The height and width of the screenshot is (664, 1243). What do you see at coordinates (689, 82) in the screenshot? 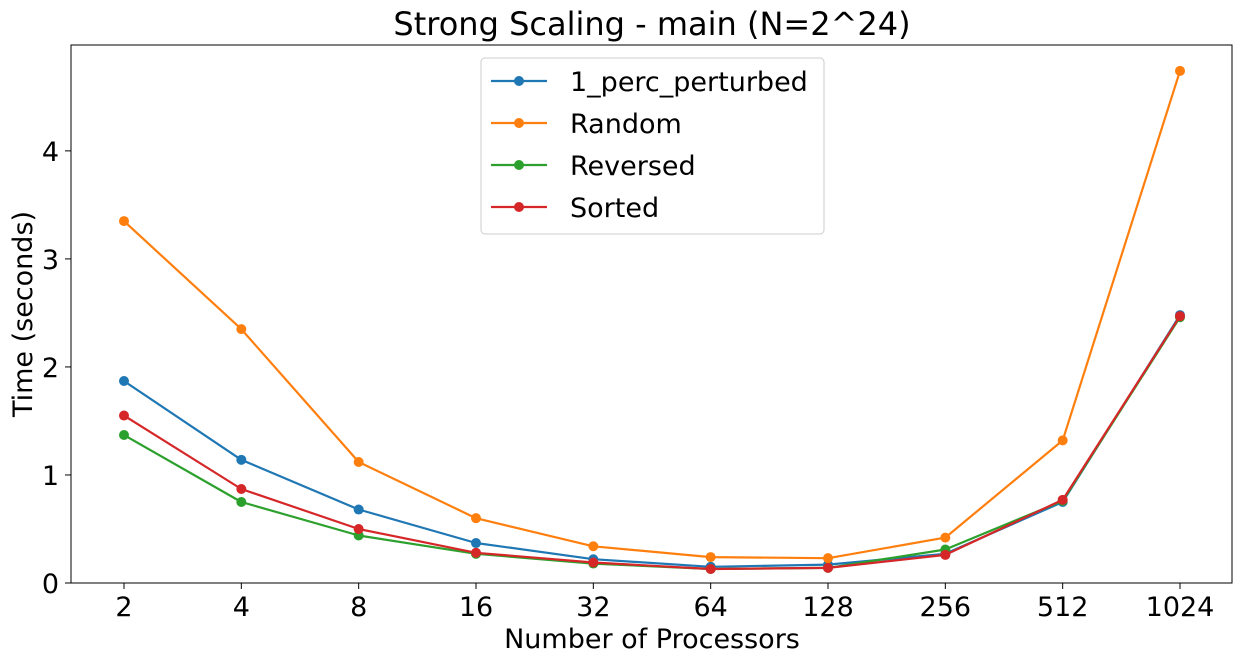
I see `legend-label-0: 1_perc_perturbed` at bounding box center [689, 82].